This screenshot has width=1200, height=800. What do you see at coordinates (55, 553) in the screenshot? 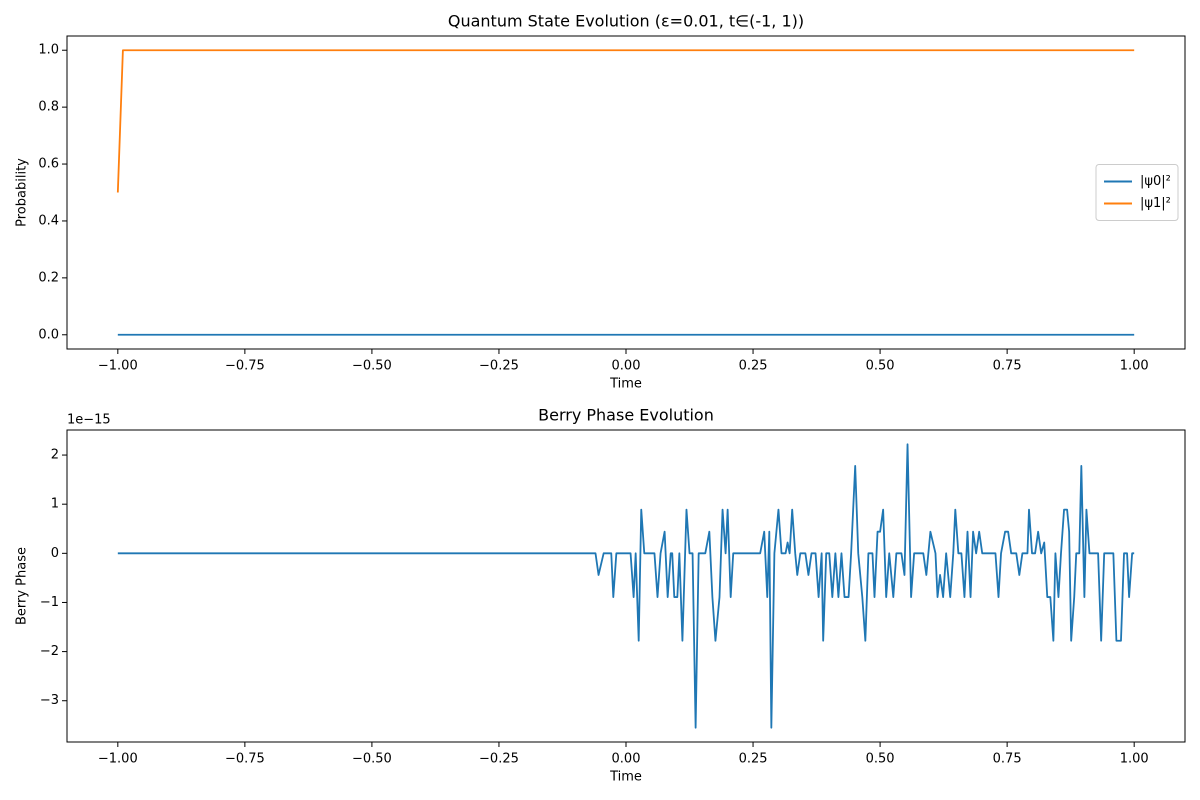
I see `y-tick-label: 0` at bounding box center [55, 553].